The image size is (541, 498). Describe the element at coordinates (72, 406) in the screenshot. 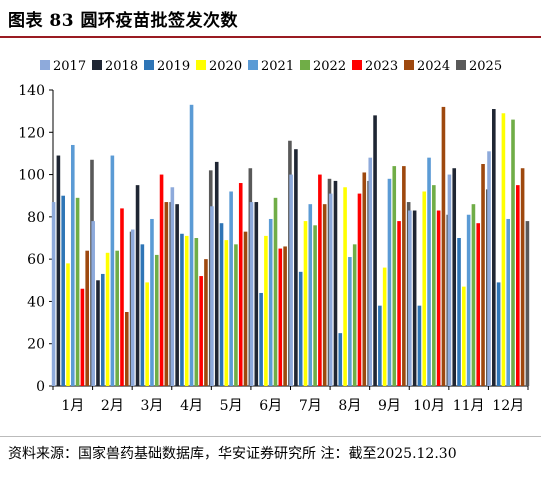

I see `x-tick-label: 1月` at that location.